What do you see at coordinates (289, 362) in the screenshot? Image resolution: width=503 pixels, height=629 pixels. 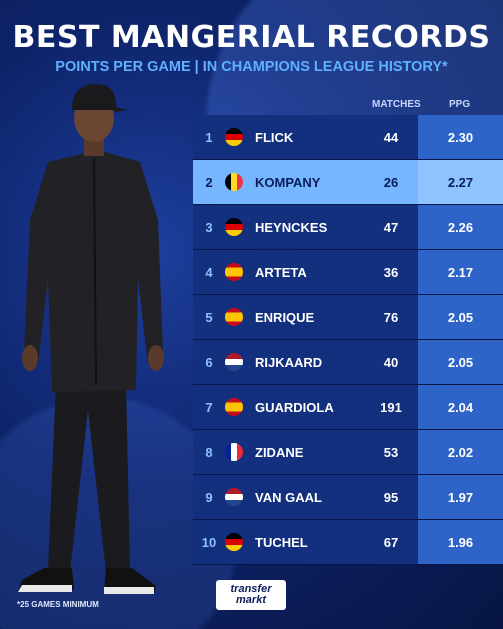 I see `coach-name: RIJKAARD` at bounding box center [289, 362].